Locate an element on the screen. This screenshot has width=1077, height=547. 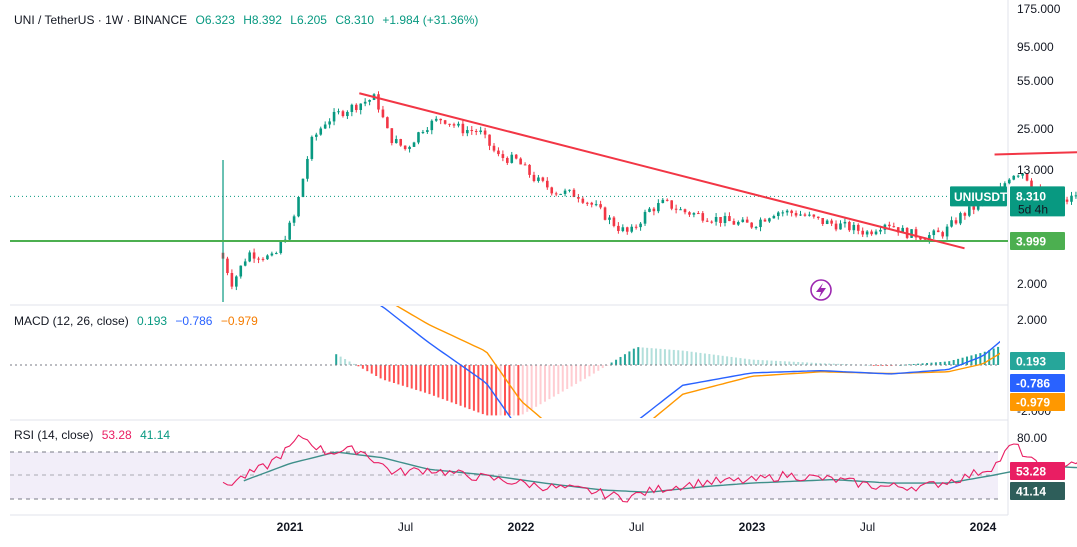
rsi-value-tag-bg is located at coordinates (1037, 471).